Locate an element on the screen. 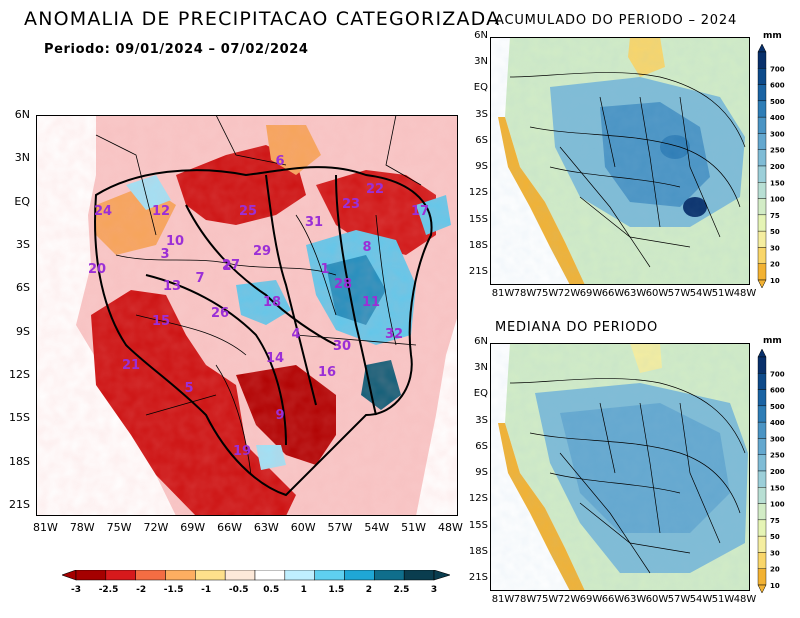 The width and height of the screenshot is (800, 618). colorbar-label: -0.5 is located at coordinates (239, 590).